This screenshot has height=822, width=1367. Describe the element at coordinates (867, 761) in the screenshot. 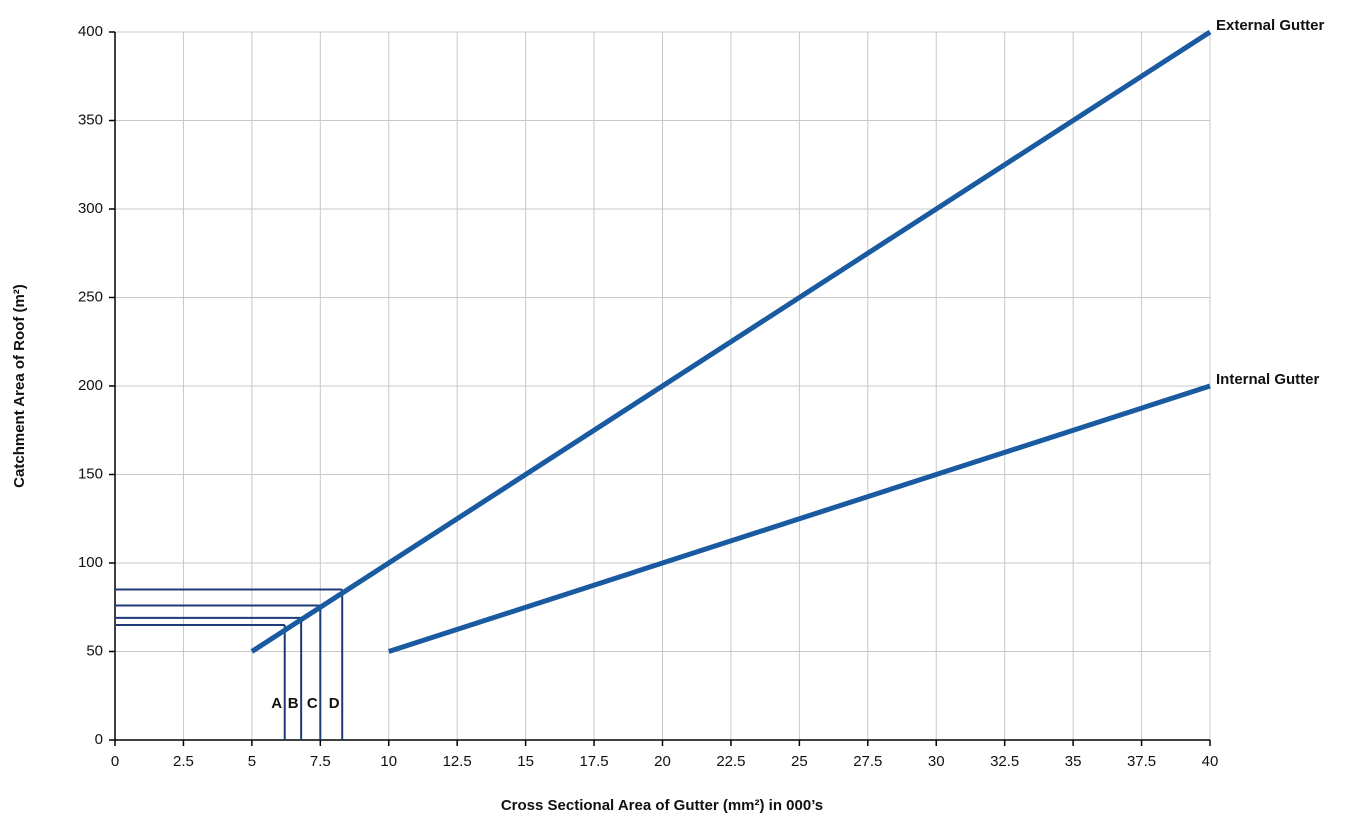

I see `x-tick-label: 27.5` at that location.